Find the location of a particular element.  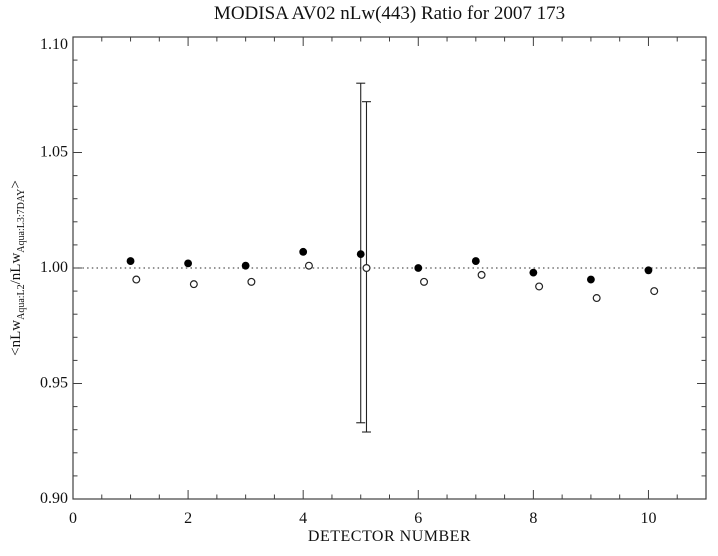

x-tick-label: 6 is located at coordinates (418, 518).